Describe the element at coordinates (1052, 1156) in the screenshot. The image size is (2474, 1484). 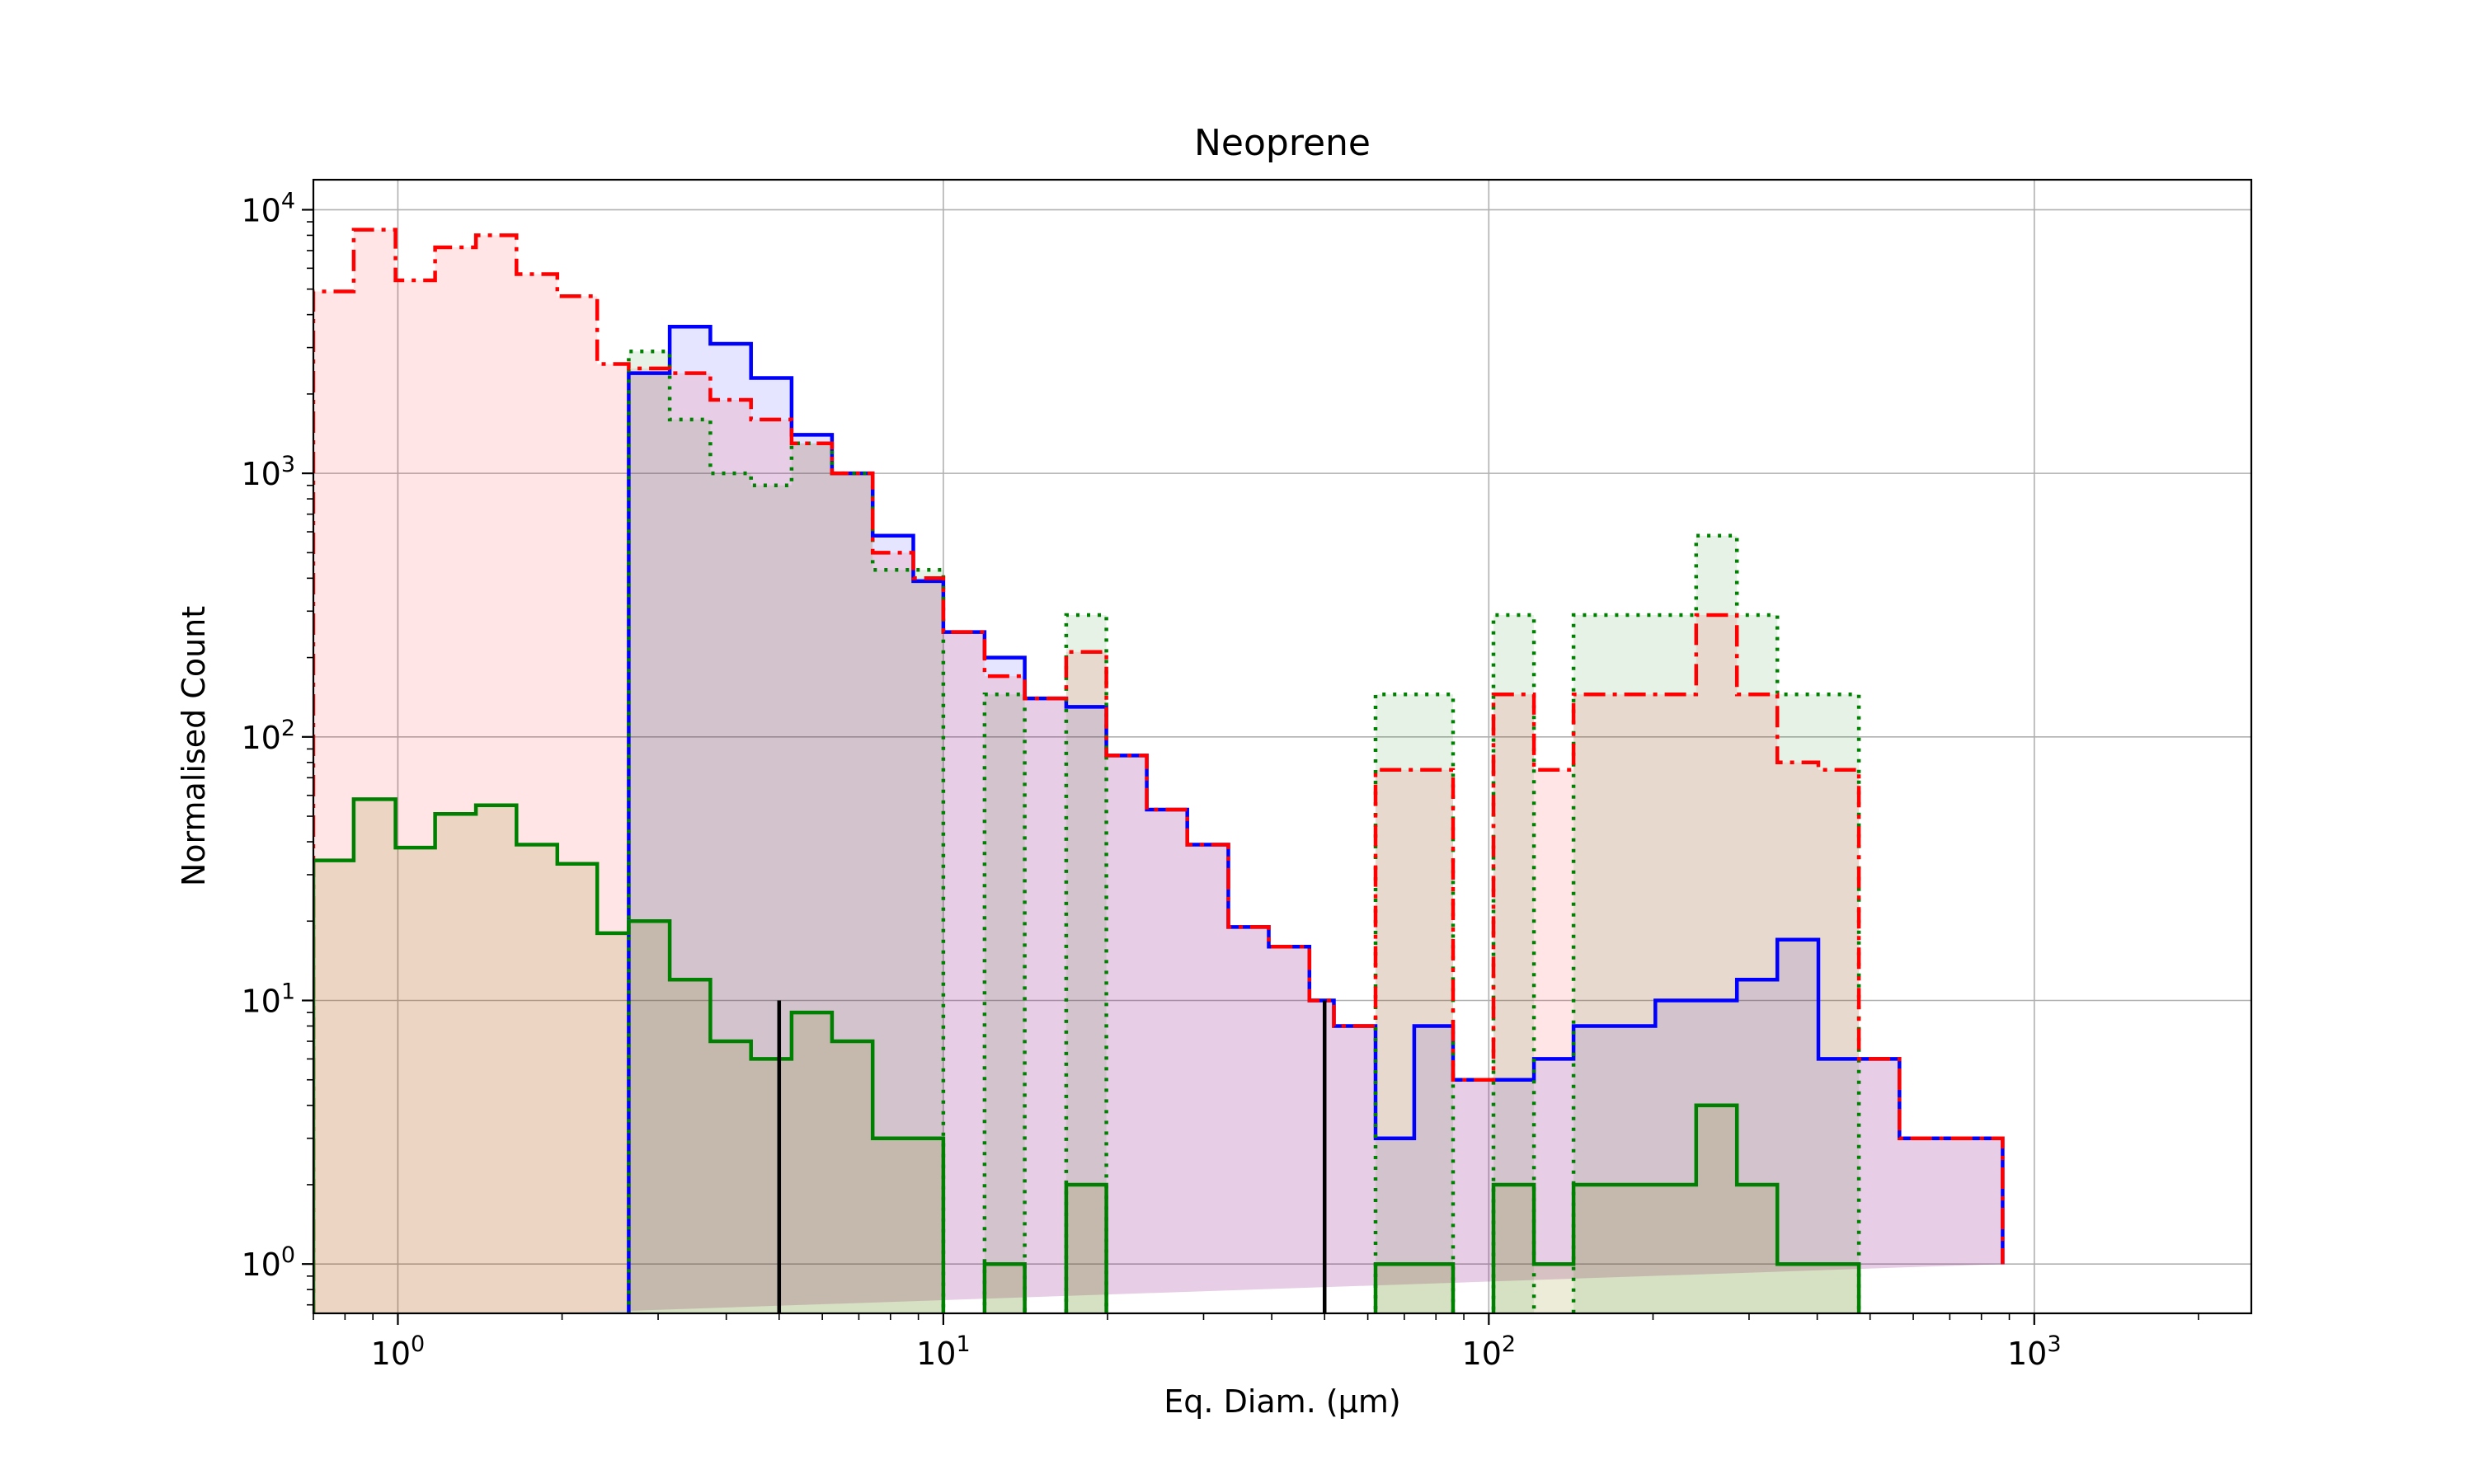
I see `marker-lines` at that location.